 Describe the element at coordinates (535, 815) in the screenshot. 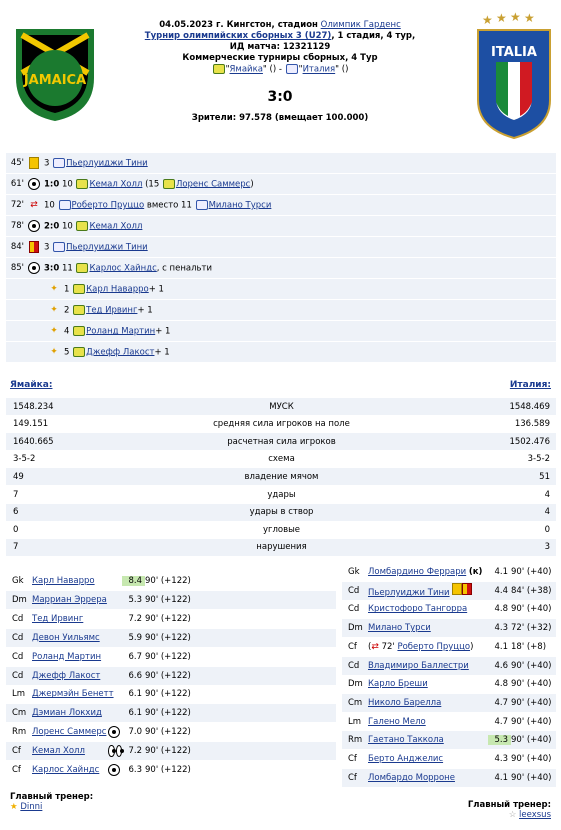

I see `away-coach-link: leexsus` at that location.